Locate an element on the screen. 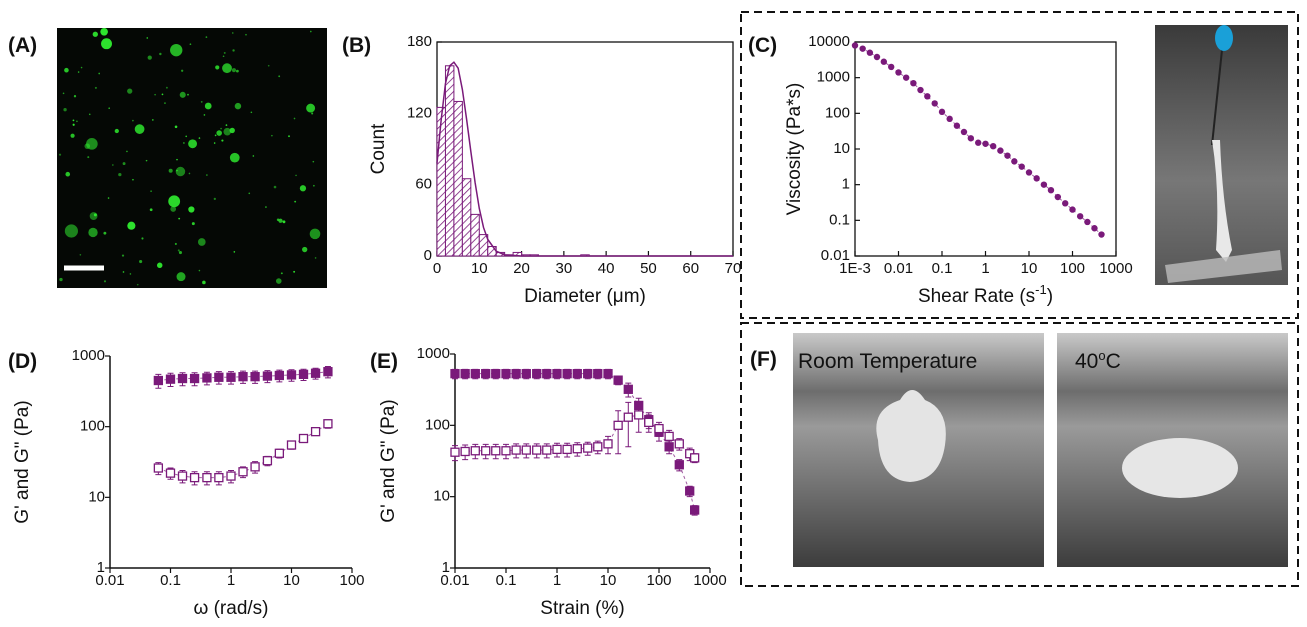 This screenshot has width=1307, height=627. needle is located at coordinates (1217, 97).